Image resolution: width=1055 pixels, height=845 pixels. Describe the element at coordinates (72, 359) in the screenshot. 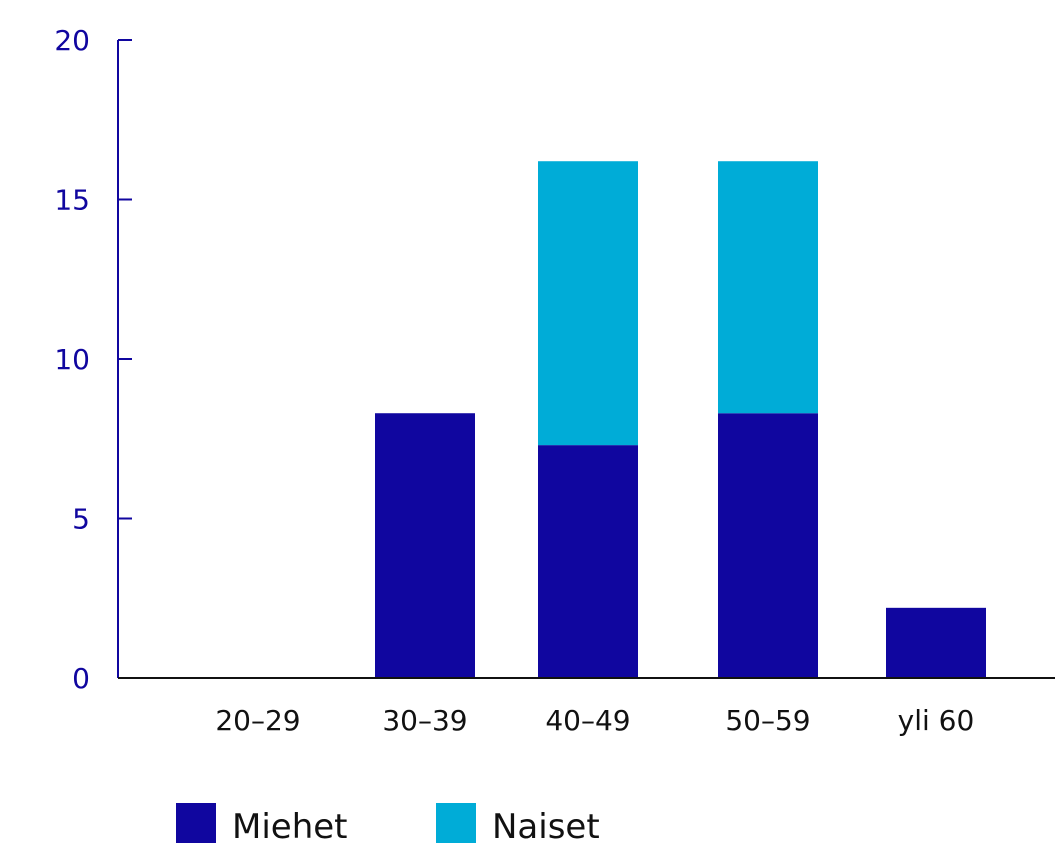

I see `y-tick-label: 10` at that location.